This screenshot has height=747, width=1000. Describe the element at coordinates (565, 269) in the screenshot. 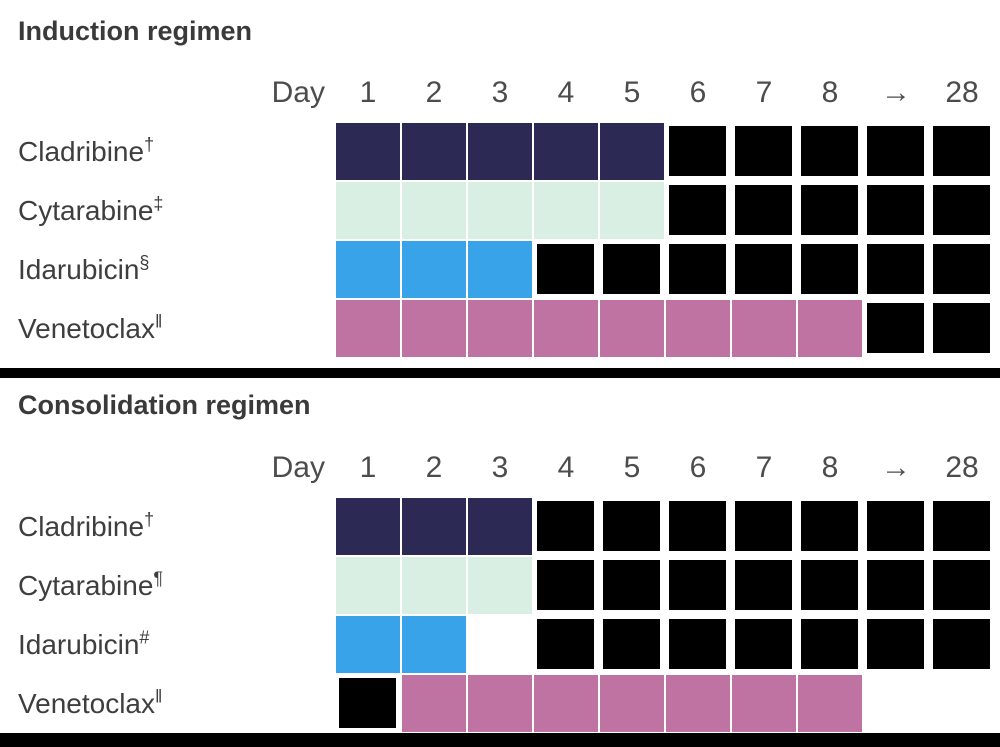

I see `induction-cell-idarubicin-day4` at that location.